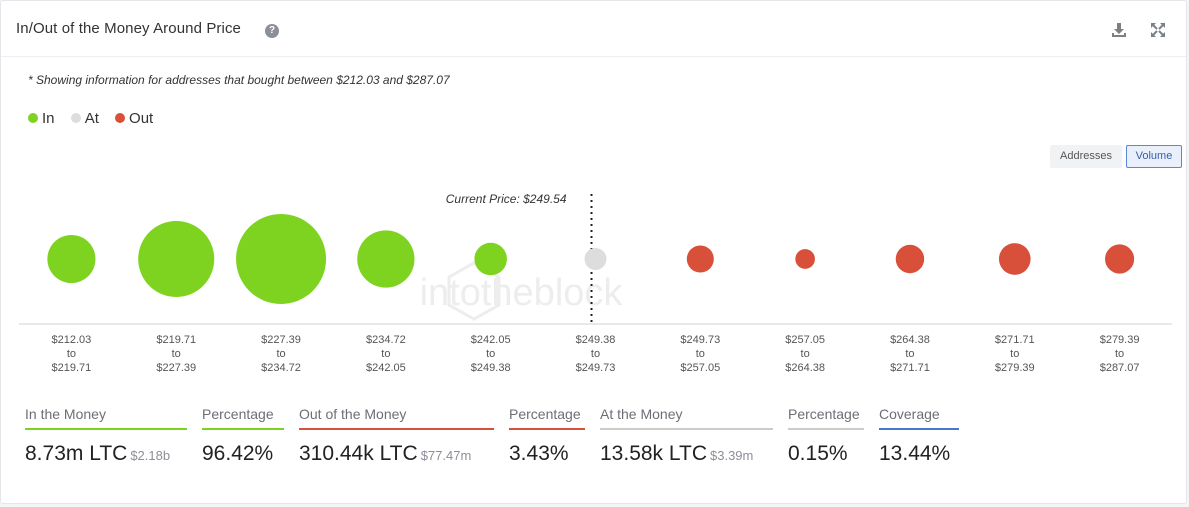 This screenshot has width=1189, height=507. I want to click on stat-in-percentage: Percentage 96.42%, so click(243, 436).